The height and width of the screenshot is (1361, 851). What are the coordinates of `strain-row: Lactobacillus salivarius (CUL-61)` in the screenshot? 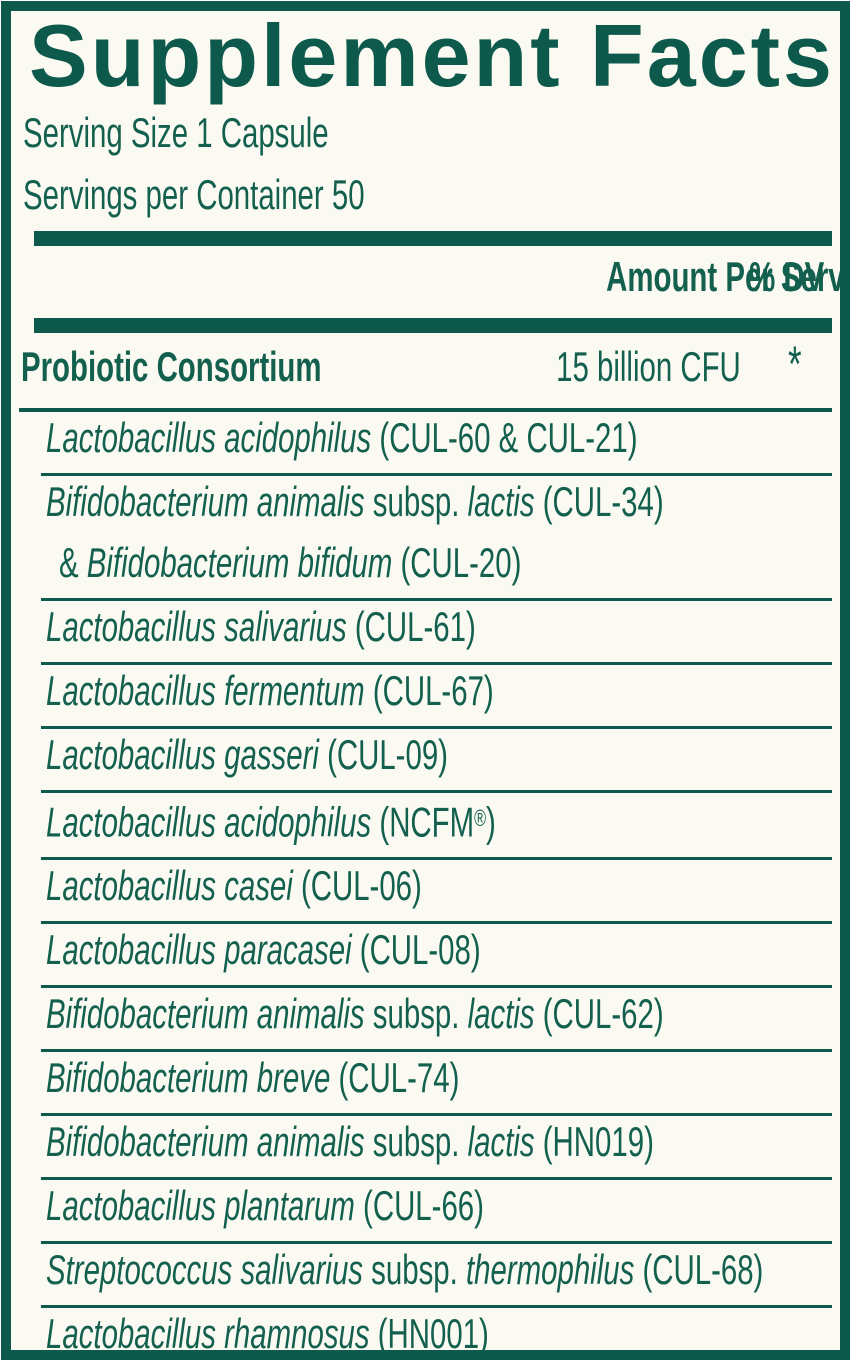 It's located at (436, 633).